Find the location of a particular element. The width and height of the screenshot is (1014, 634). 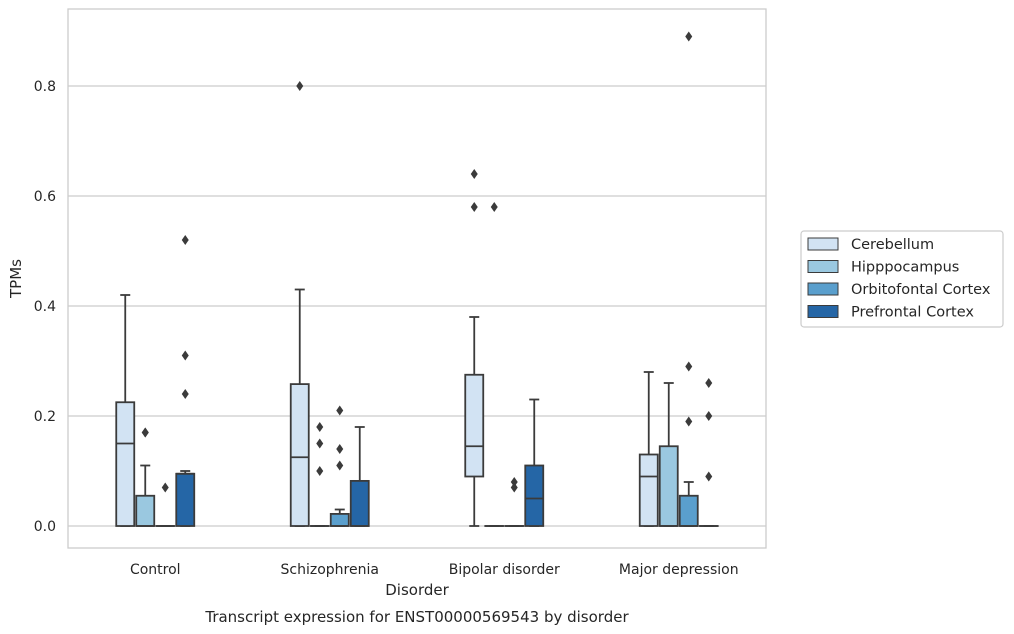

y-tick-label: 0.0 is located at coordinates (45, 527).